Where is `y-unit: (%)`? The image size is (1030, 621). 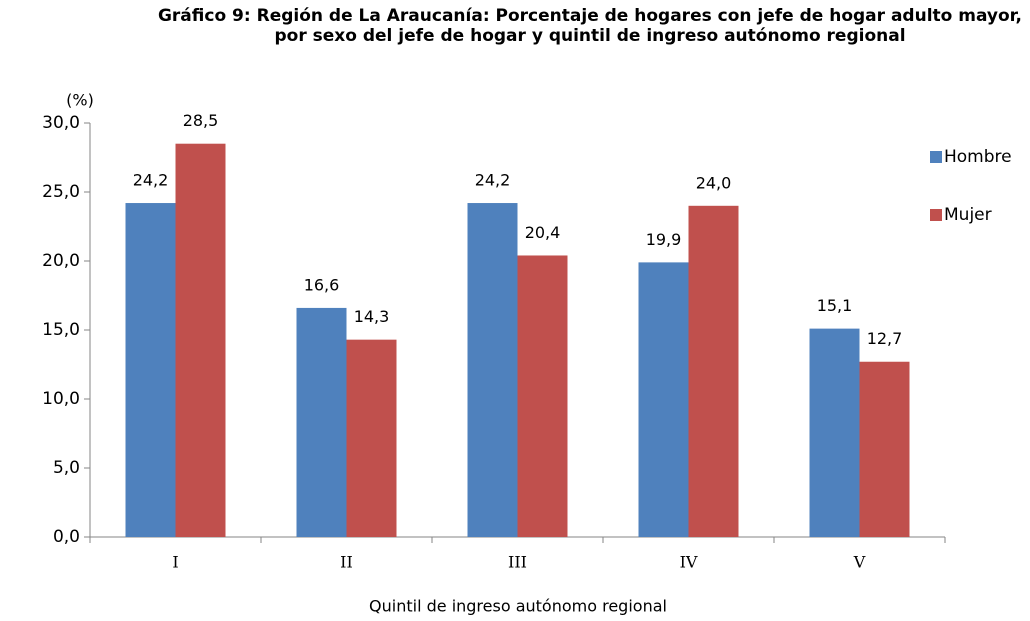 y-unit: (%) is located at coordinates (80, 100).